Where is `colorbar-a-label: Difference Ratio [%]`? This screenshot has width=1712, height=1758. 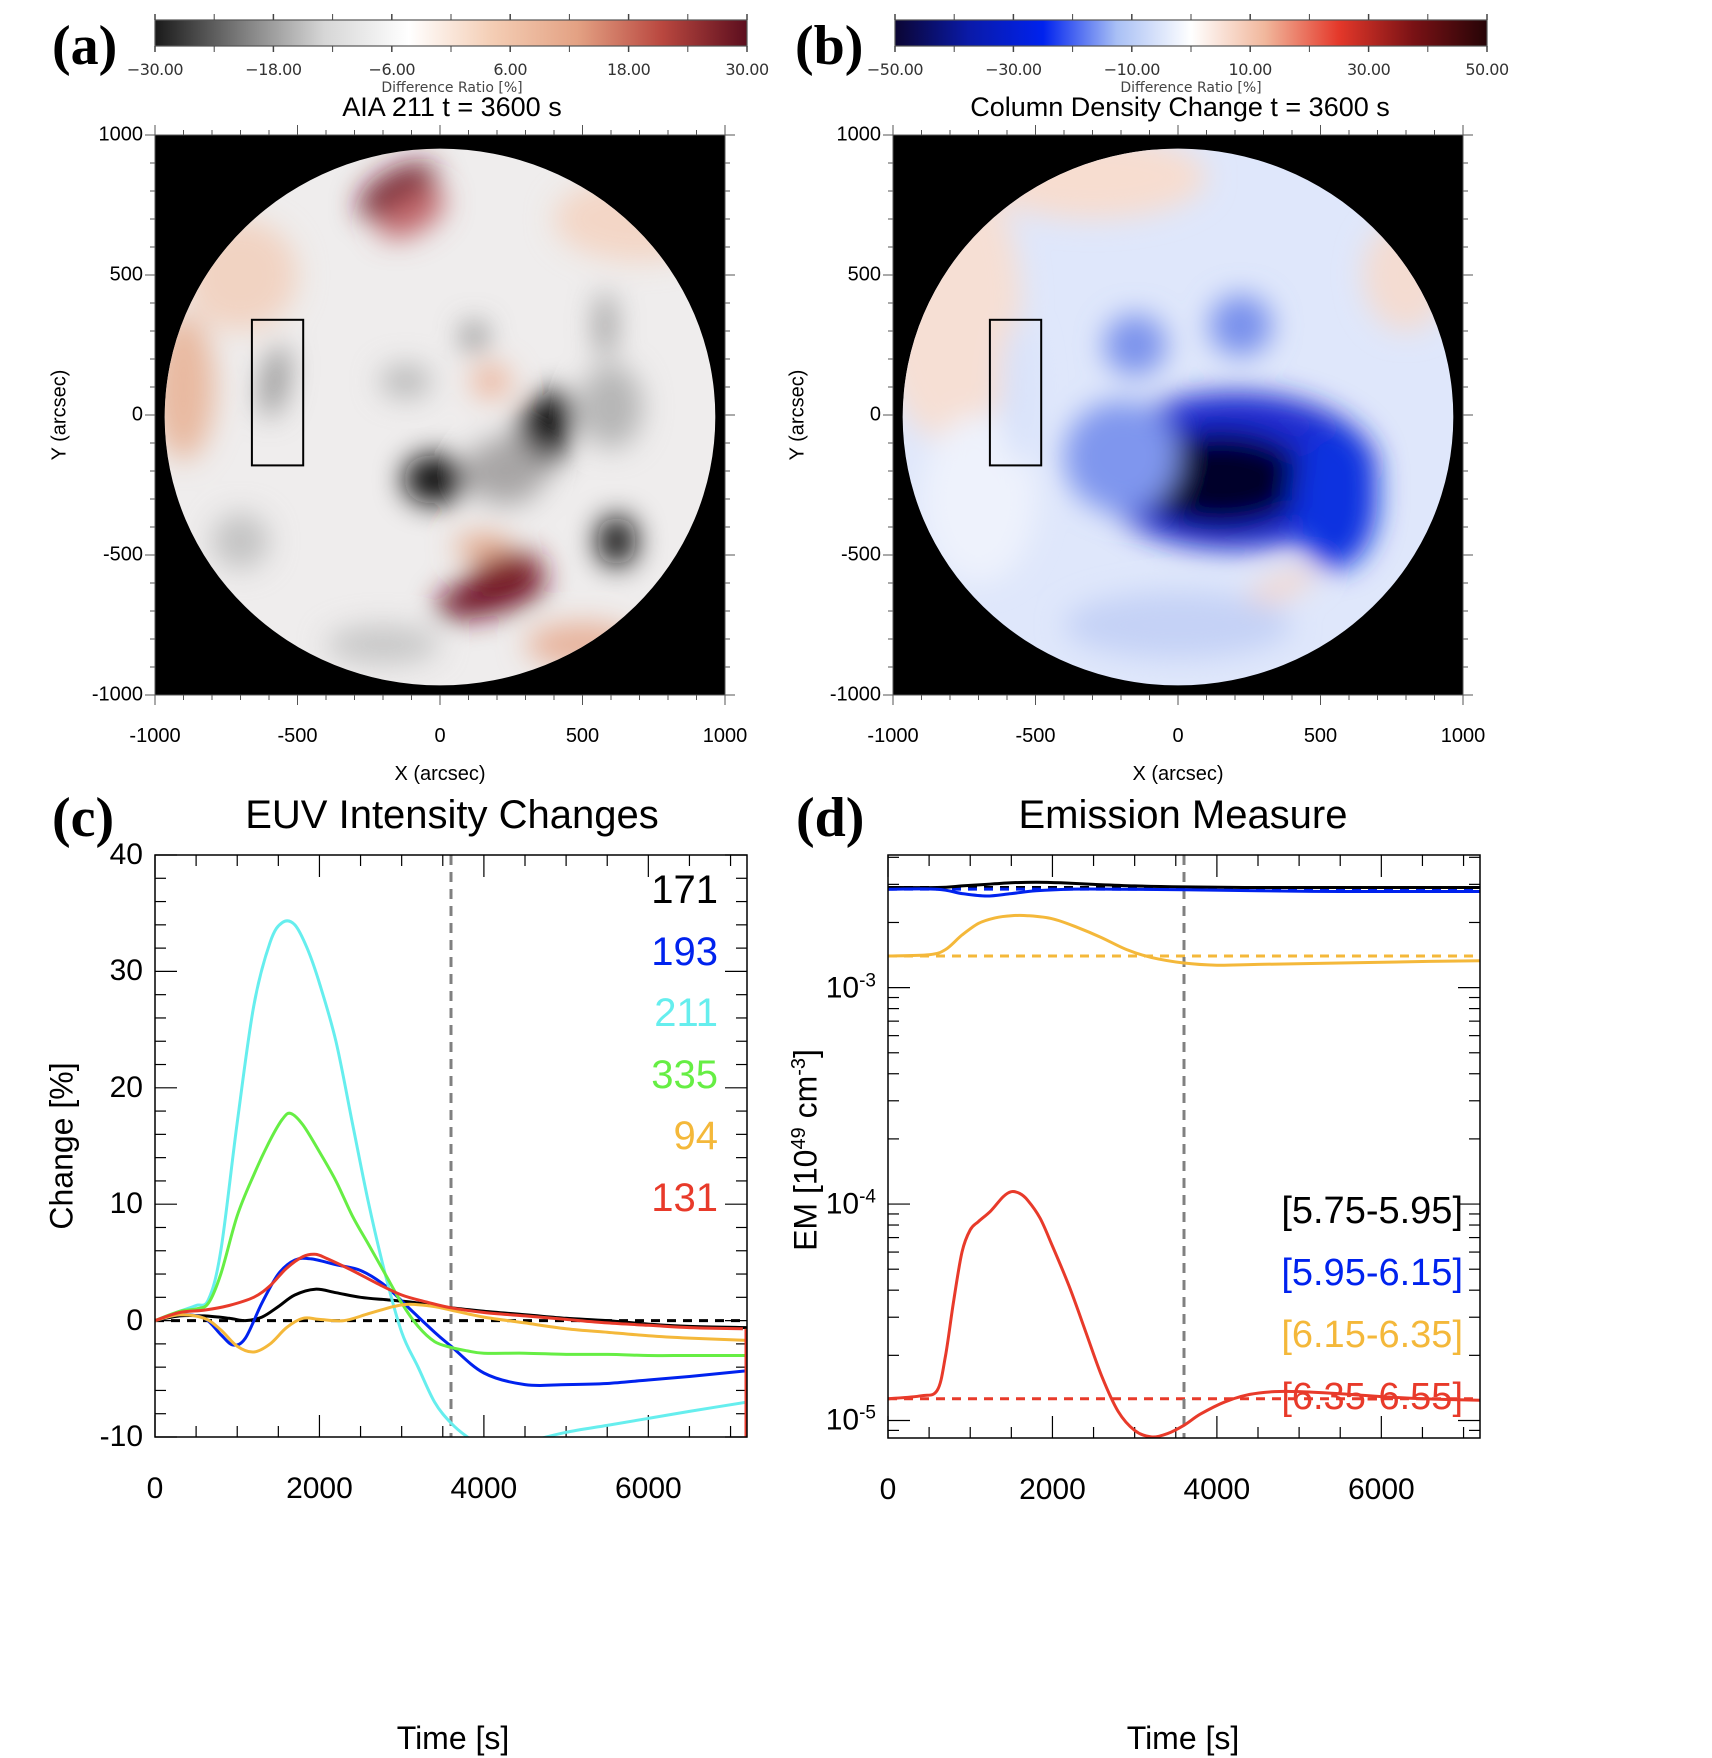
colorbar-a-label: Difference Ratio [%] is located at coordinates (452, 88).